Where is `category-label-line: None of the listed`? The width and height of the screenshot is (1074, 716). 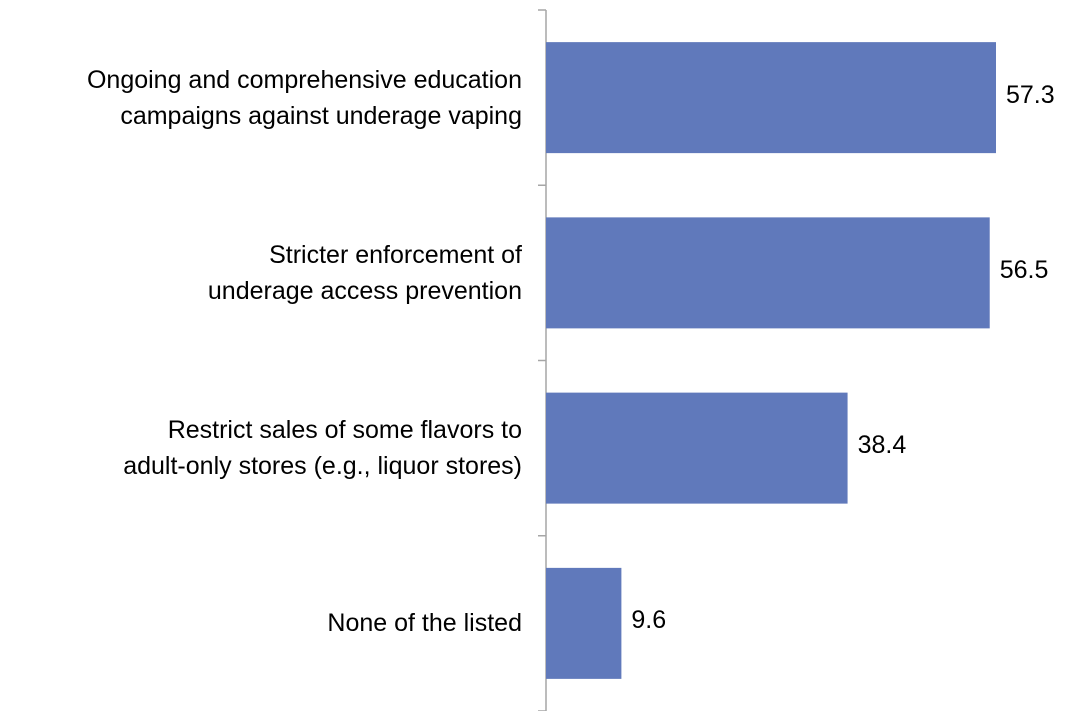
category-label-line: None of the listed is located at coordinates (424, 623).